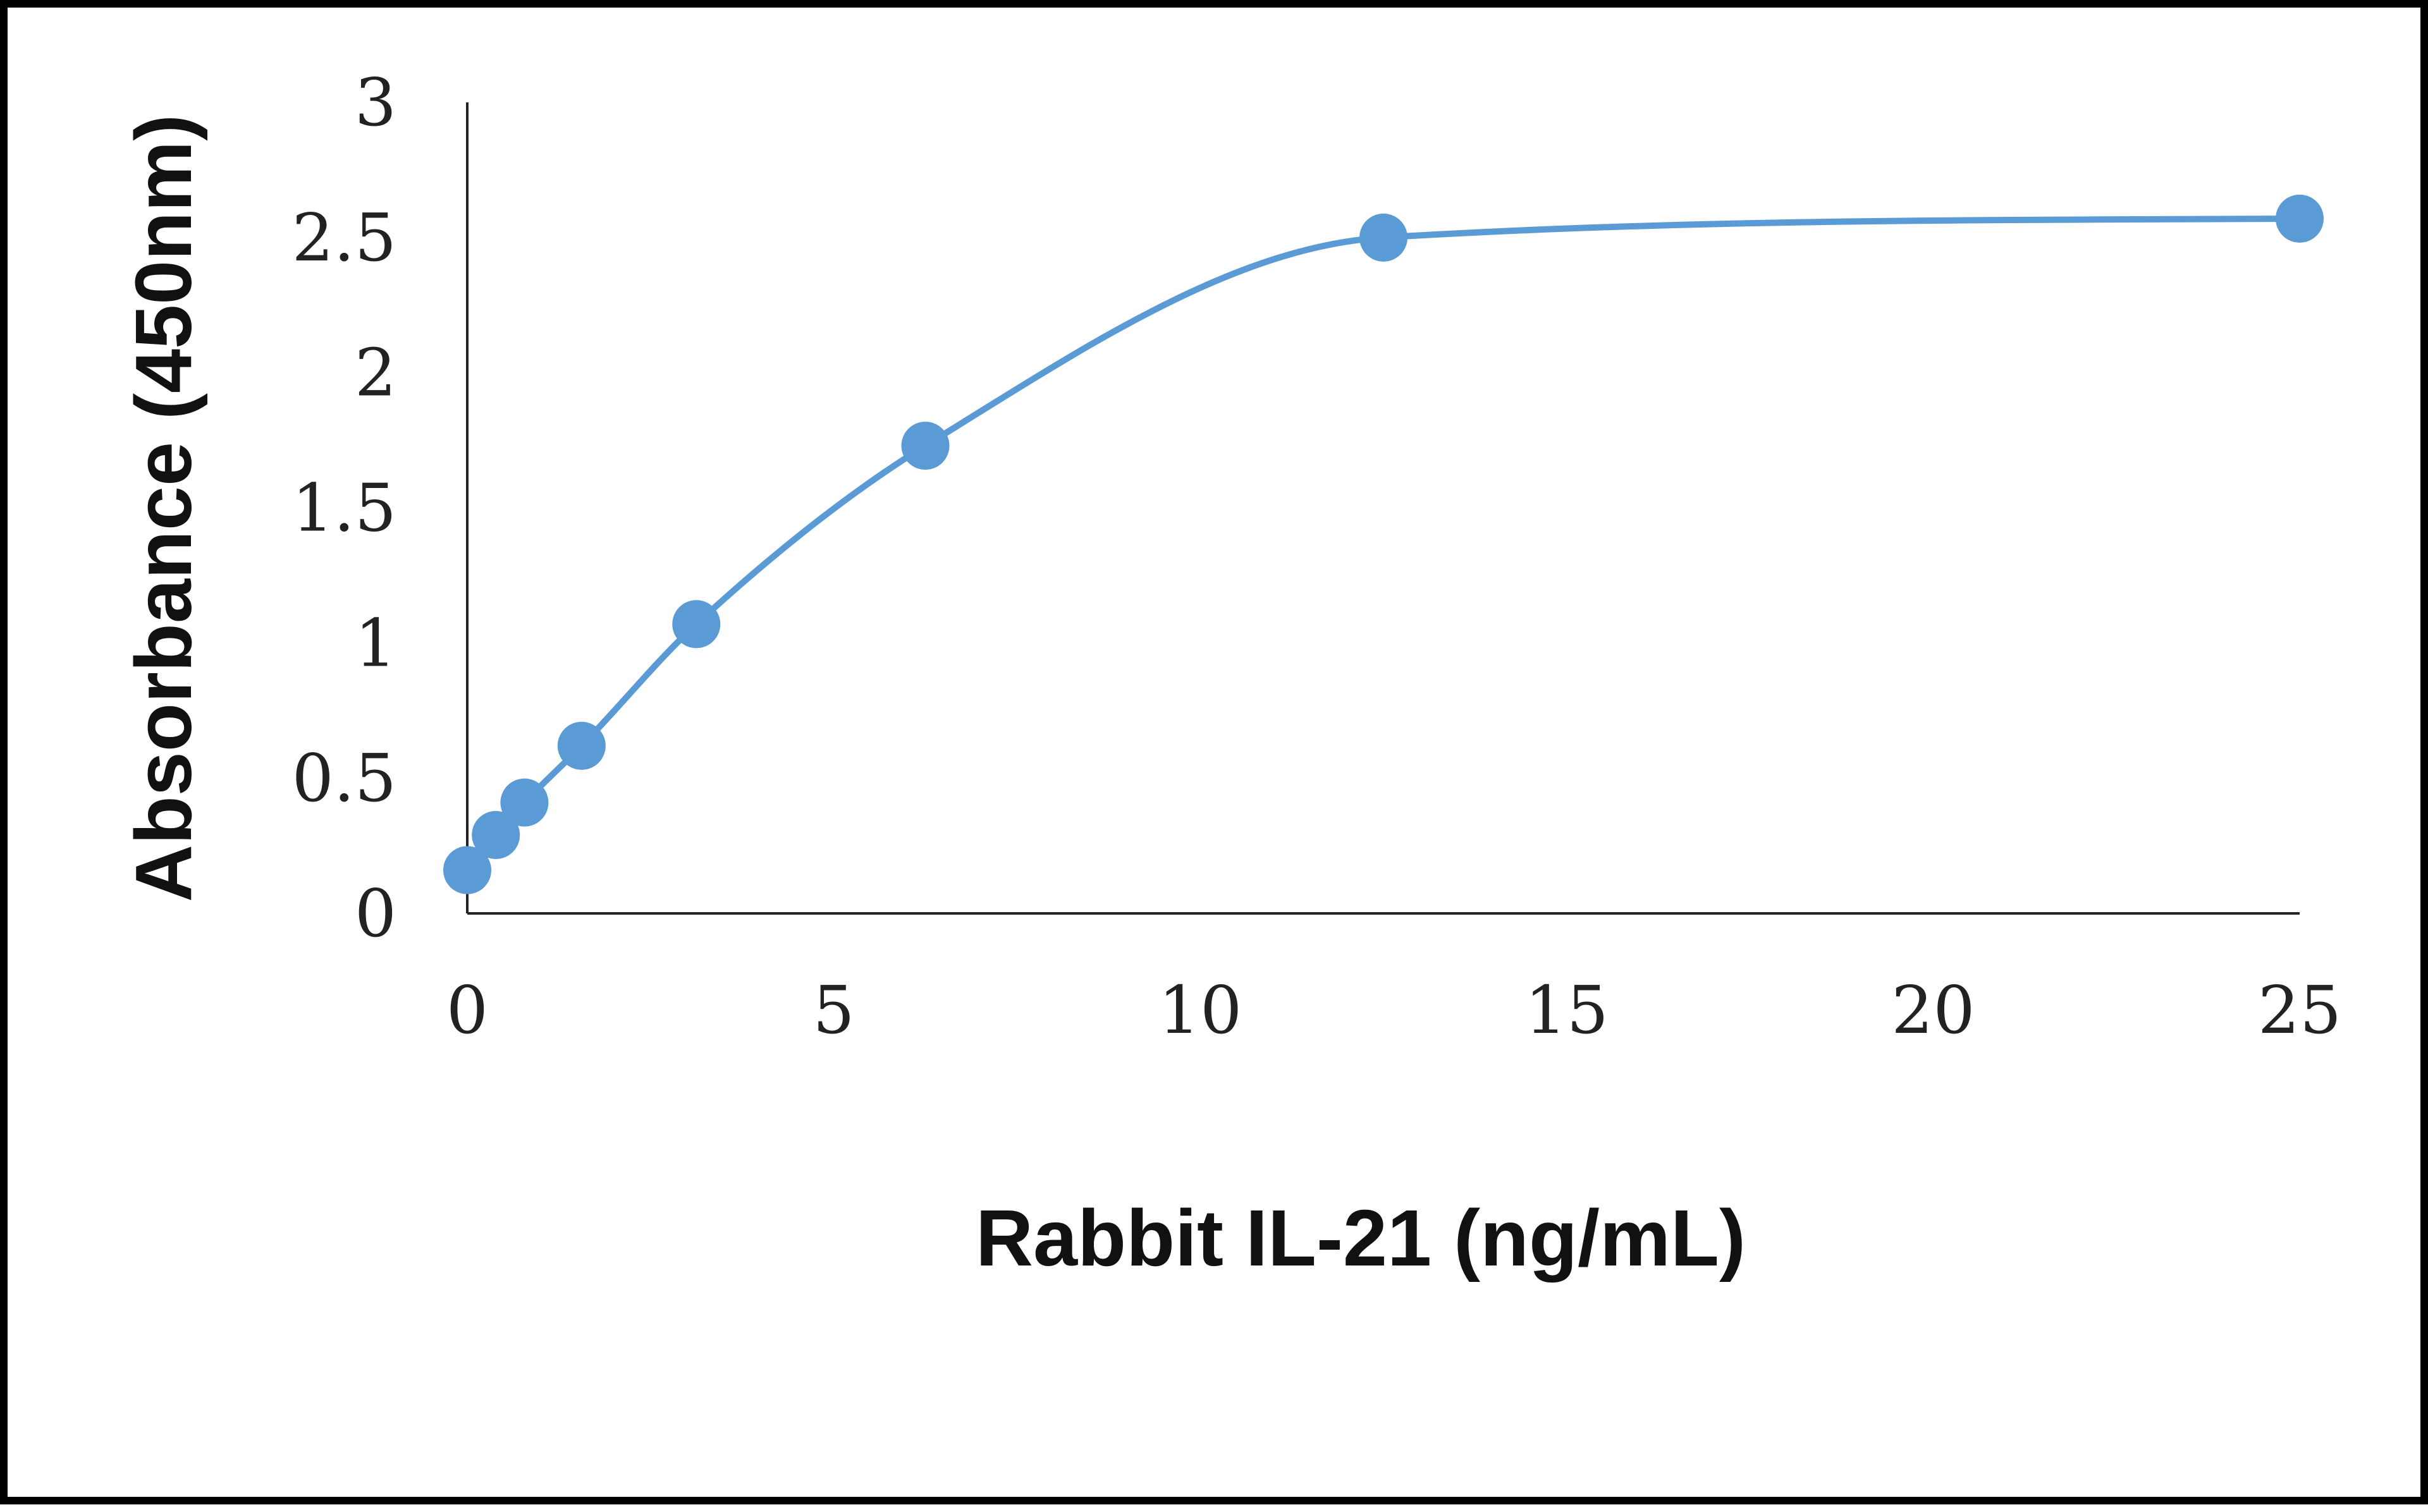  Describe the element at coordinates (2299, 1011) in the screenshot. I see `x-tick-label: 25` at that location.